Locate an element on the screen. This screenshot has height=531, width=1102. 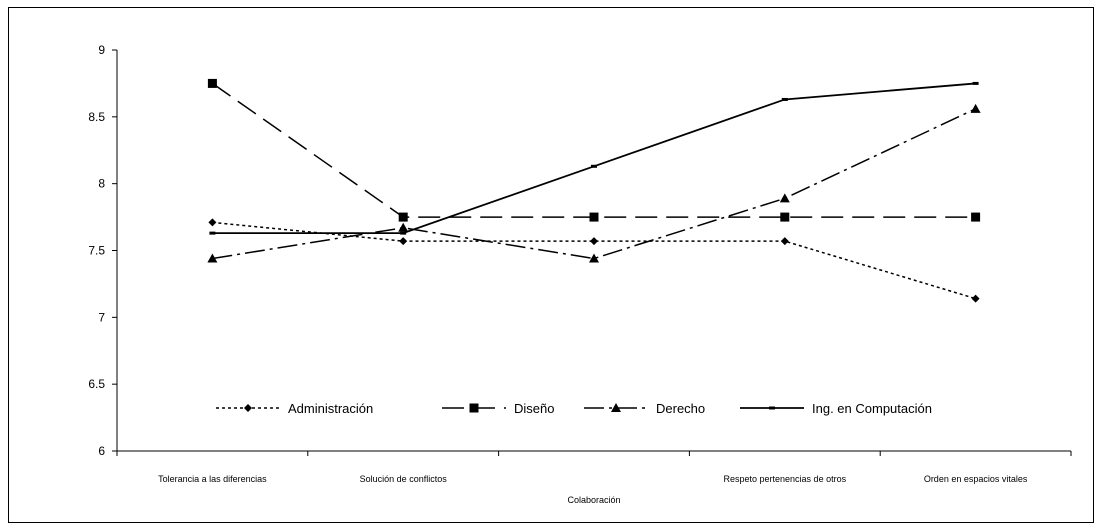
y-tick-label: 7.5 is located at coordinates (96, 251).